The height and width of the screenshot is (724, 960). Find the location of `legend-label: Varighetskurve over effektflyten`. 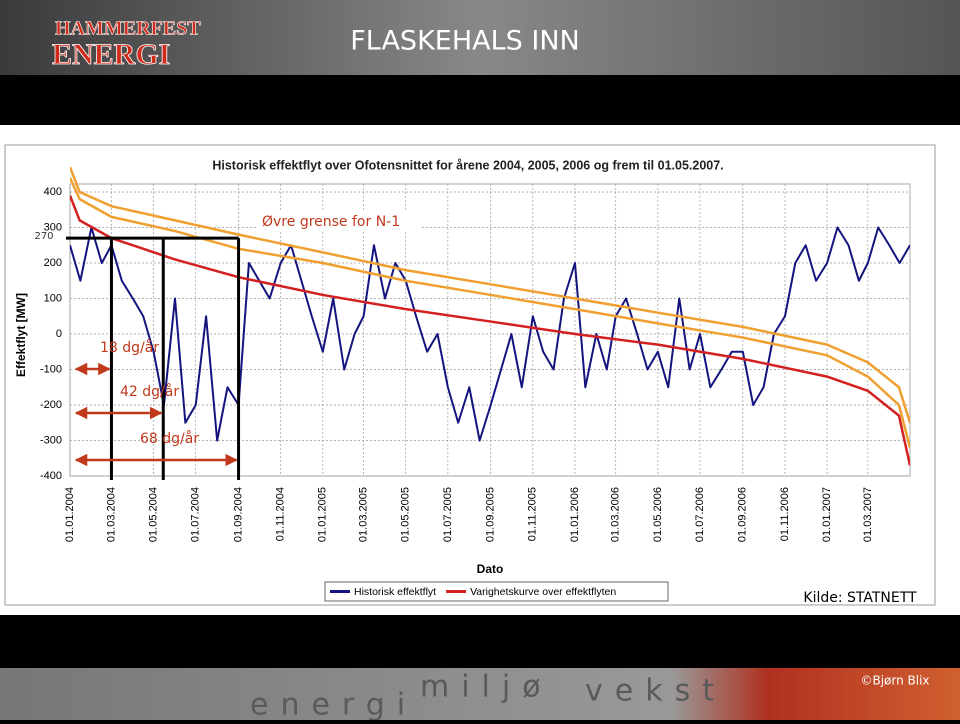

legend-label: Varighetskurve over effektflyten is located at coordinates (543, 592).